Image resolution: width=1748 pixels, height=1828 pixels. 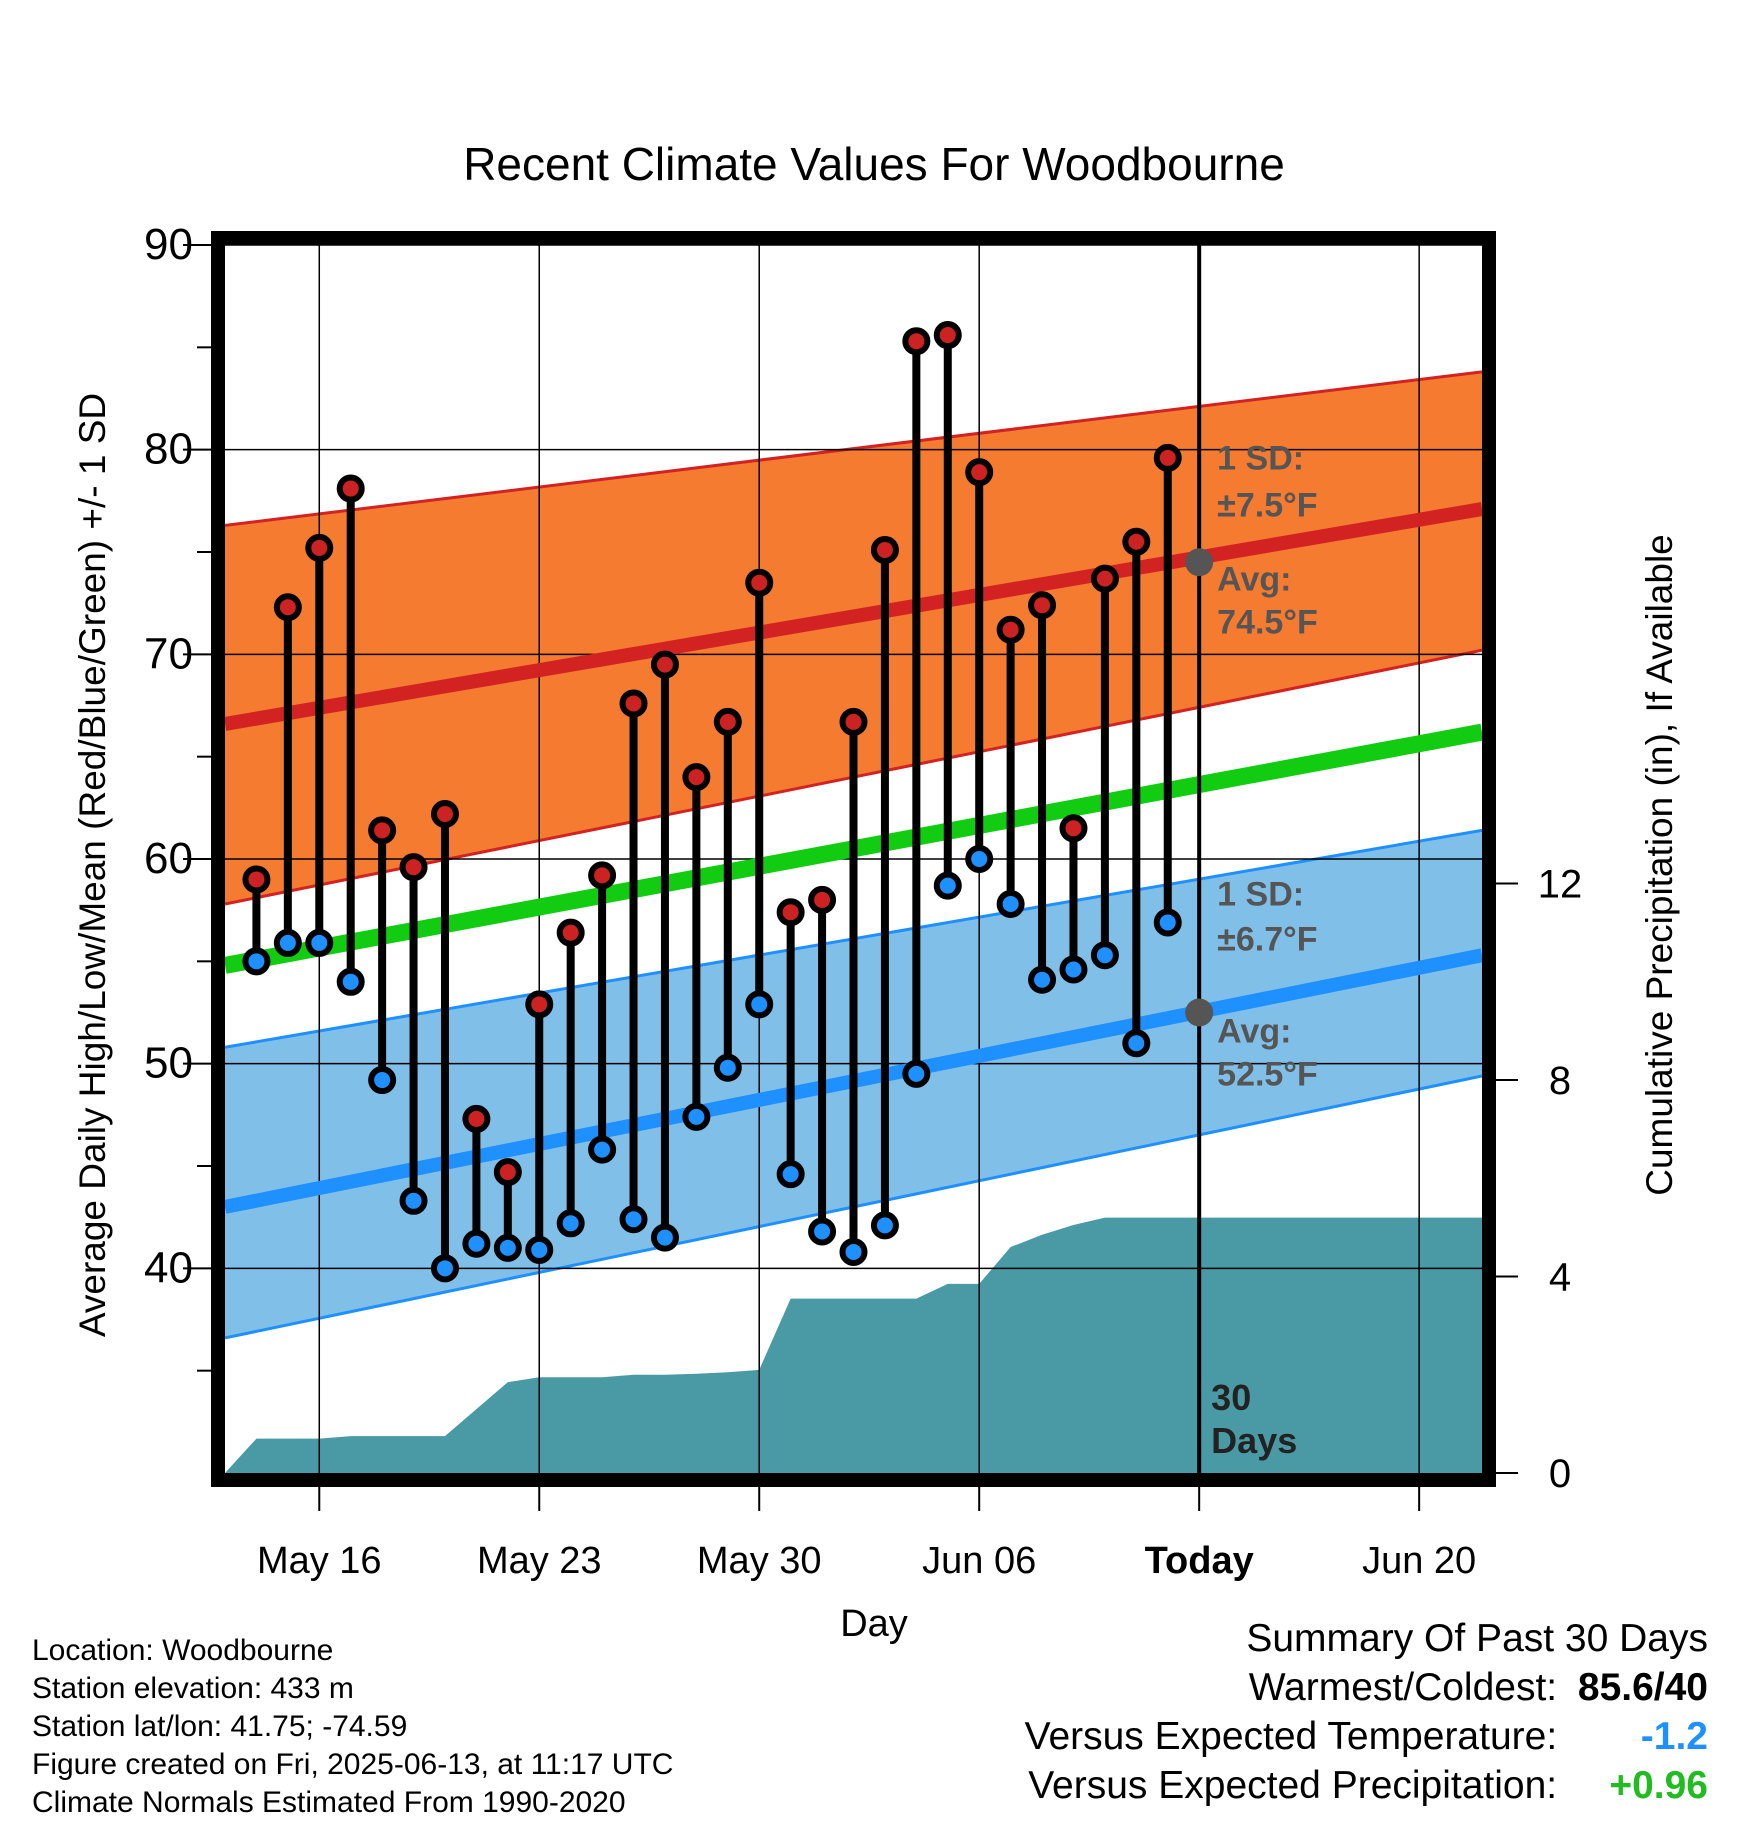 What do you see at coordinates (183, 1650) in the screenshot?
I see `station-location: Location: Woodbourne` at bounding box center [183, 1650].